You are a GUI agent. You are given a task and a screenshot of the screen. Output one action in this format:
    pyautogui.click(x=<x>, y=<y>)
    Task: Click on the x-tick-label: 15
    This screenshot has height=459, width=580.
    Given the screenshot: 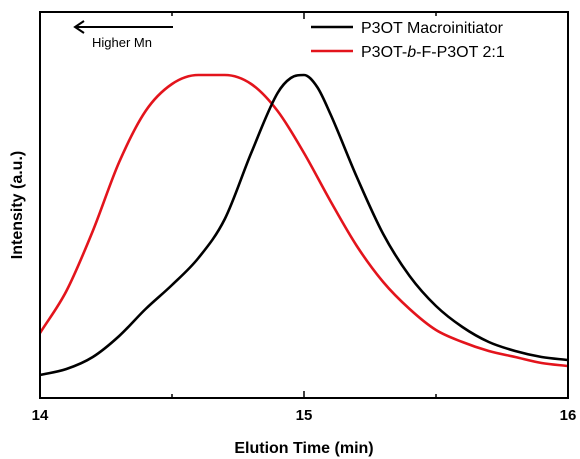 What is the action you would take?
    pyautogui.click(x=304, y=415)
    